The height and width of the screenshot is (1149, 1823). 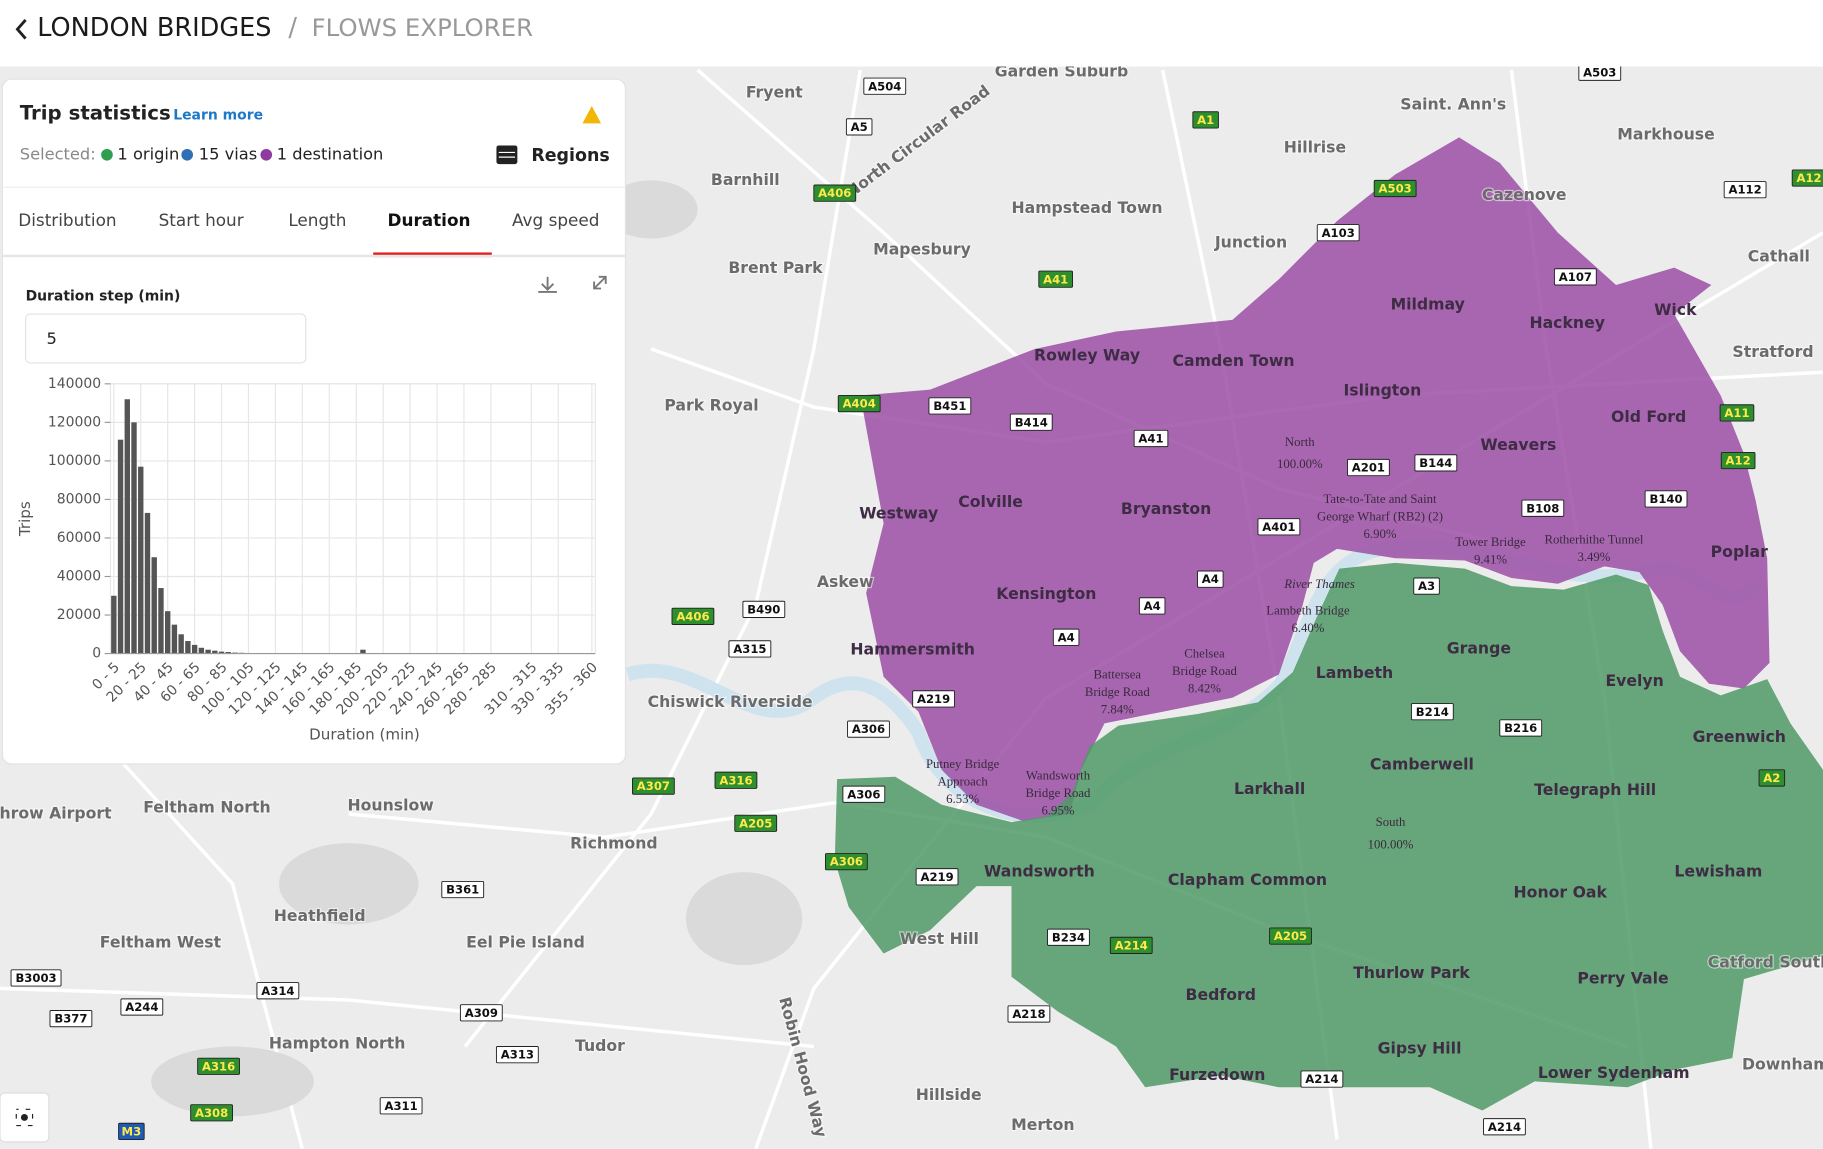 I want to click on place-label: Grange, so click(x=1479, y=647).